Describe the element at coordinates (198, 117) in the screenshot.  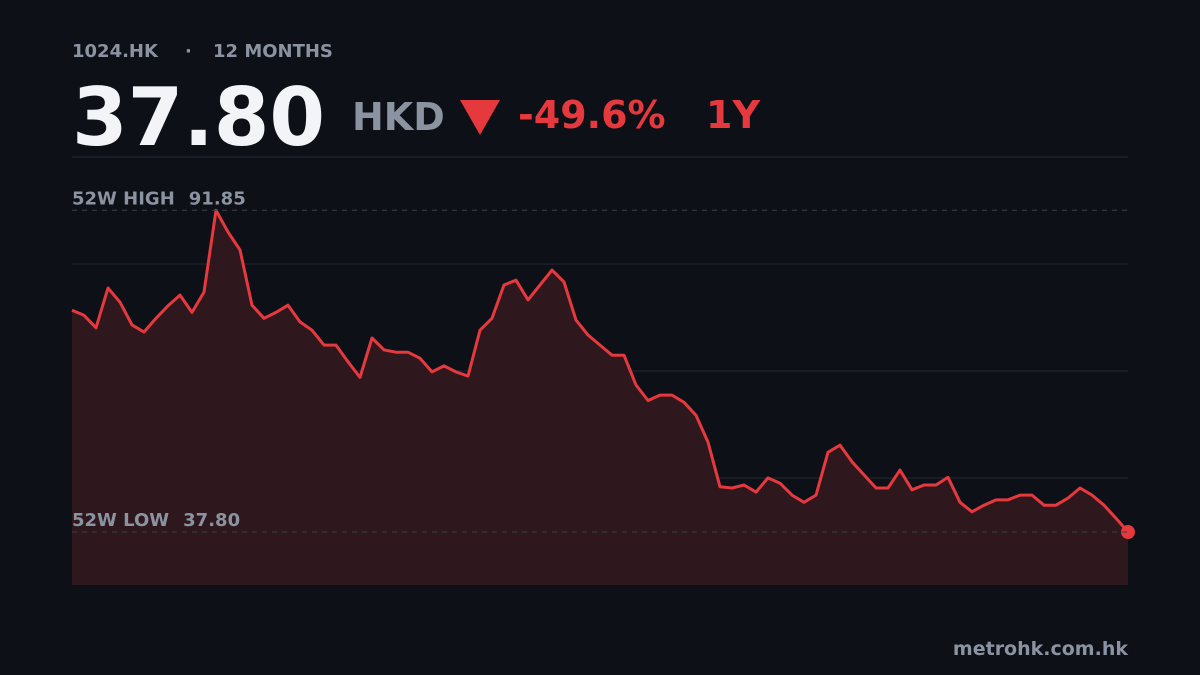
I see `price: 37.80` at that location.